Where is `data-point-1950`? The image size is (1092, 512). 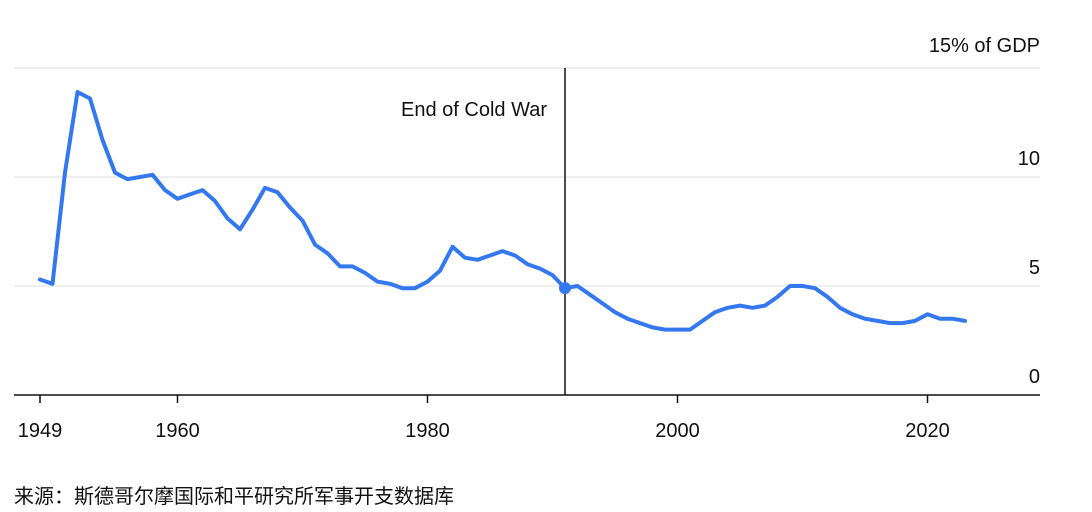
data-point-1950 is located at coordinates (53, 284).